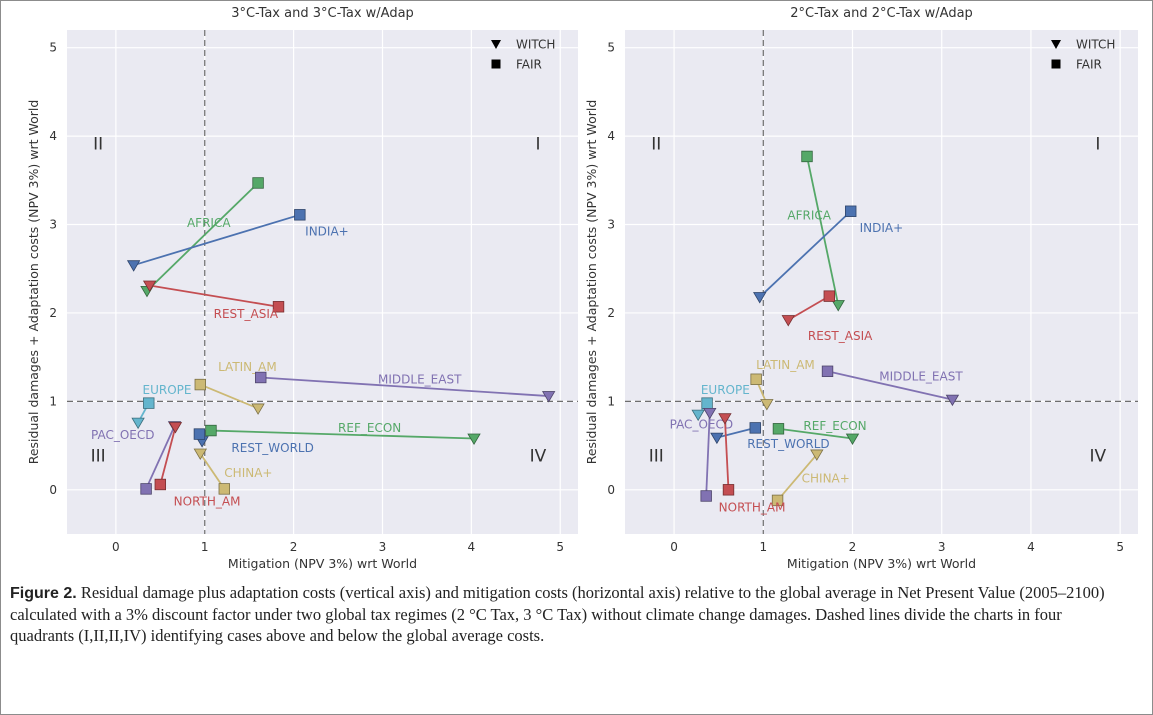 Image resolution: width=1153 pixels, height=715 pixels. Describe the element at coordinates (53, 225) in the screenshot. I see `y-tick-label: 3` at that location.